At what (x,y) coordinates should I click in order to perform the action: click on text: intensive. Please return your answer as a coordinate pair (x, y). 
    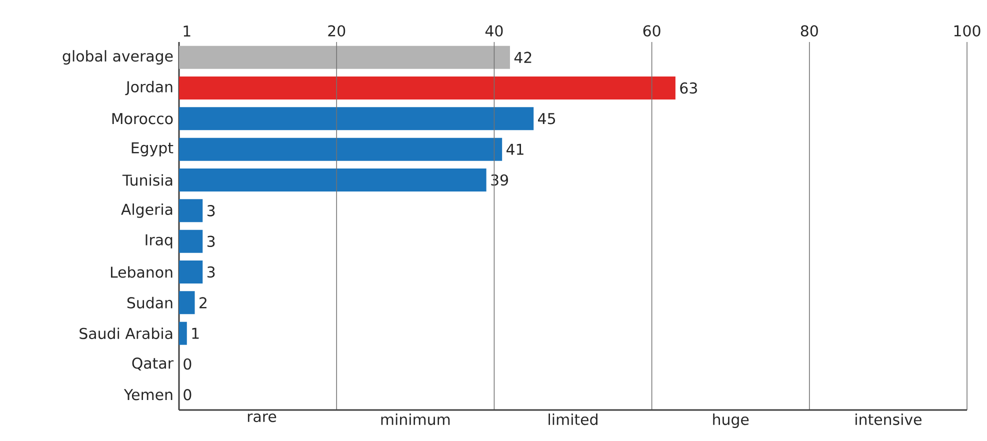
    Looking at the image, I should click on (889, 420).